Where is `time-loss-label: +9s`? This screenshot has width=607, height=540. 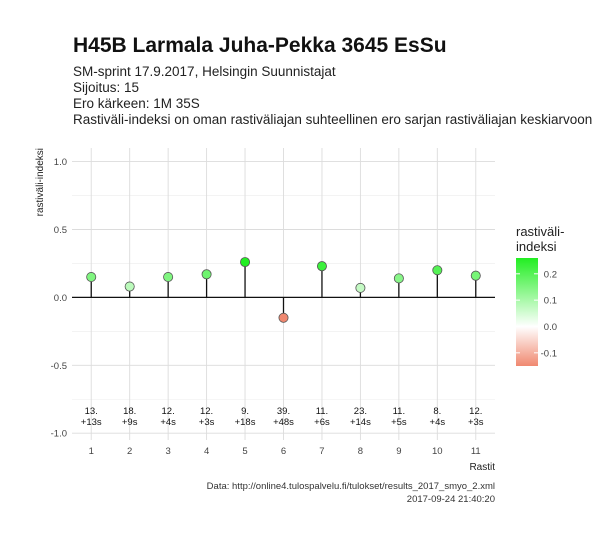 time-loss-label: +9s is located at coordinates (130, 422).